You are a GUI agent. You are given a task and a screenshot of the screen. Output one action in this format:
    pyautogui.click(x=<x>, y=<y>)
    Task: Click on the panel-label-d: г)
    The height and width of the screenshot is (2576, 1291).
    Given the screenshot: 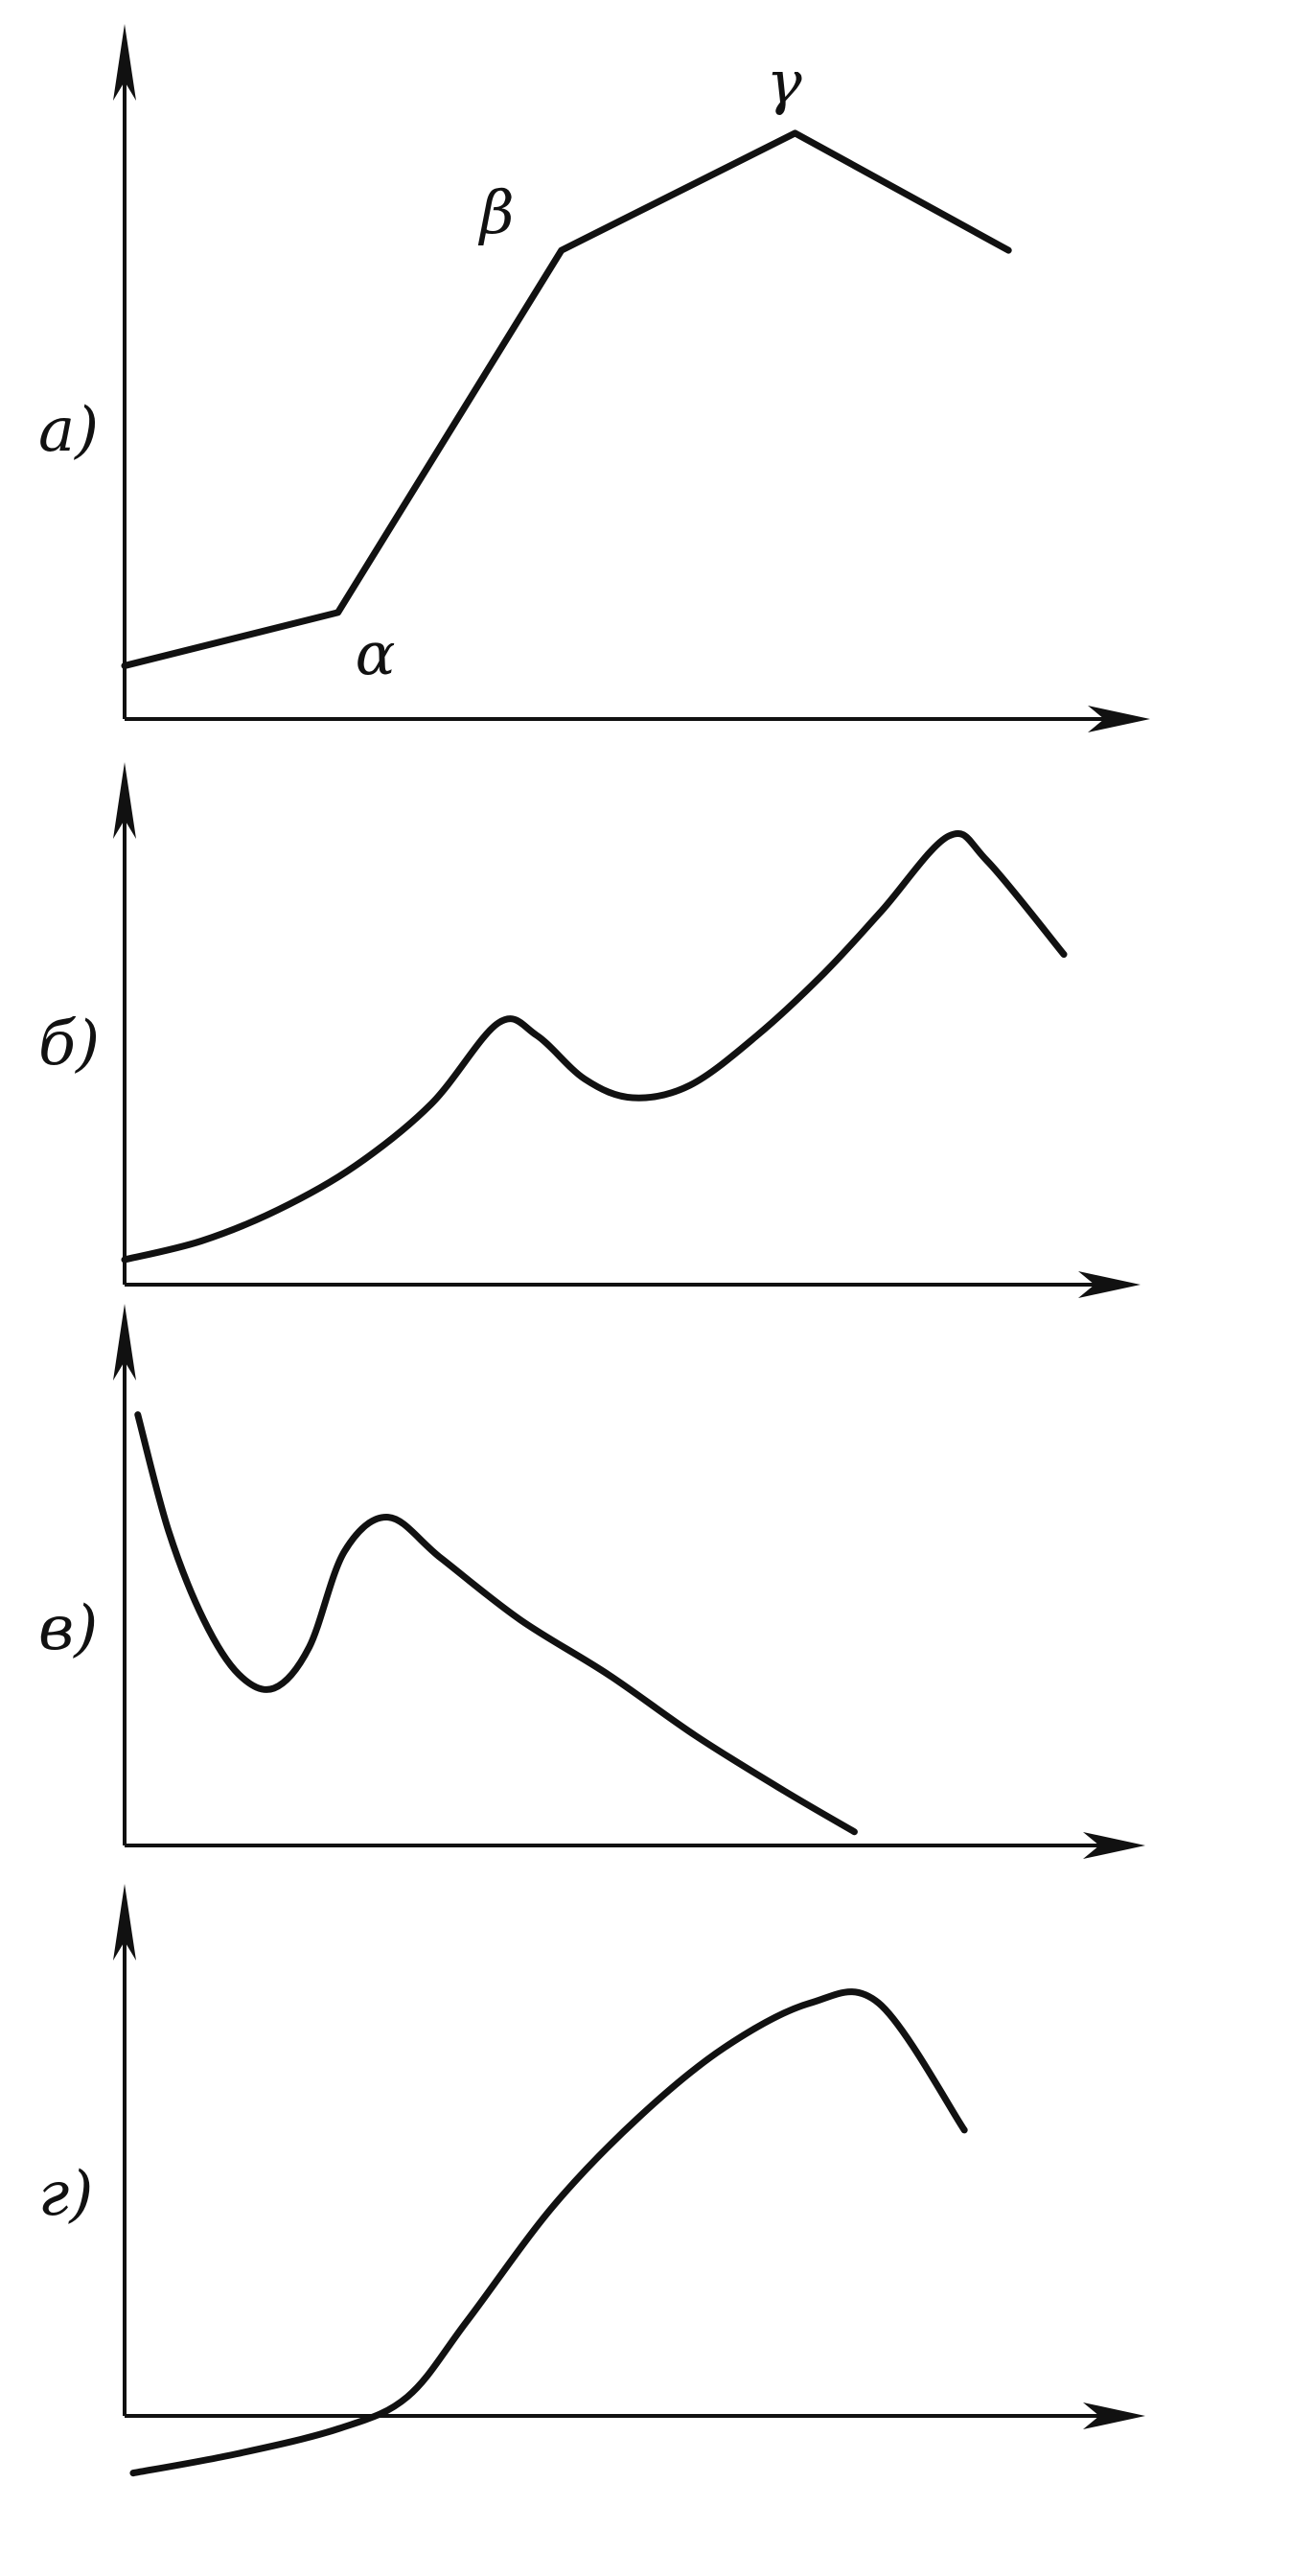 What is the action you would take?
    pyautogui.click(x=65, y=2194)
    